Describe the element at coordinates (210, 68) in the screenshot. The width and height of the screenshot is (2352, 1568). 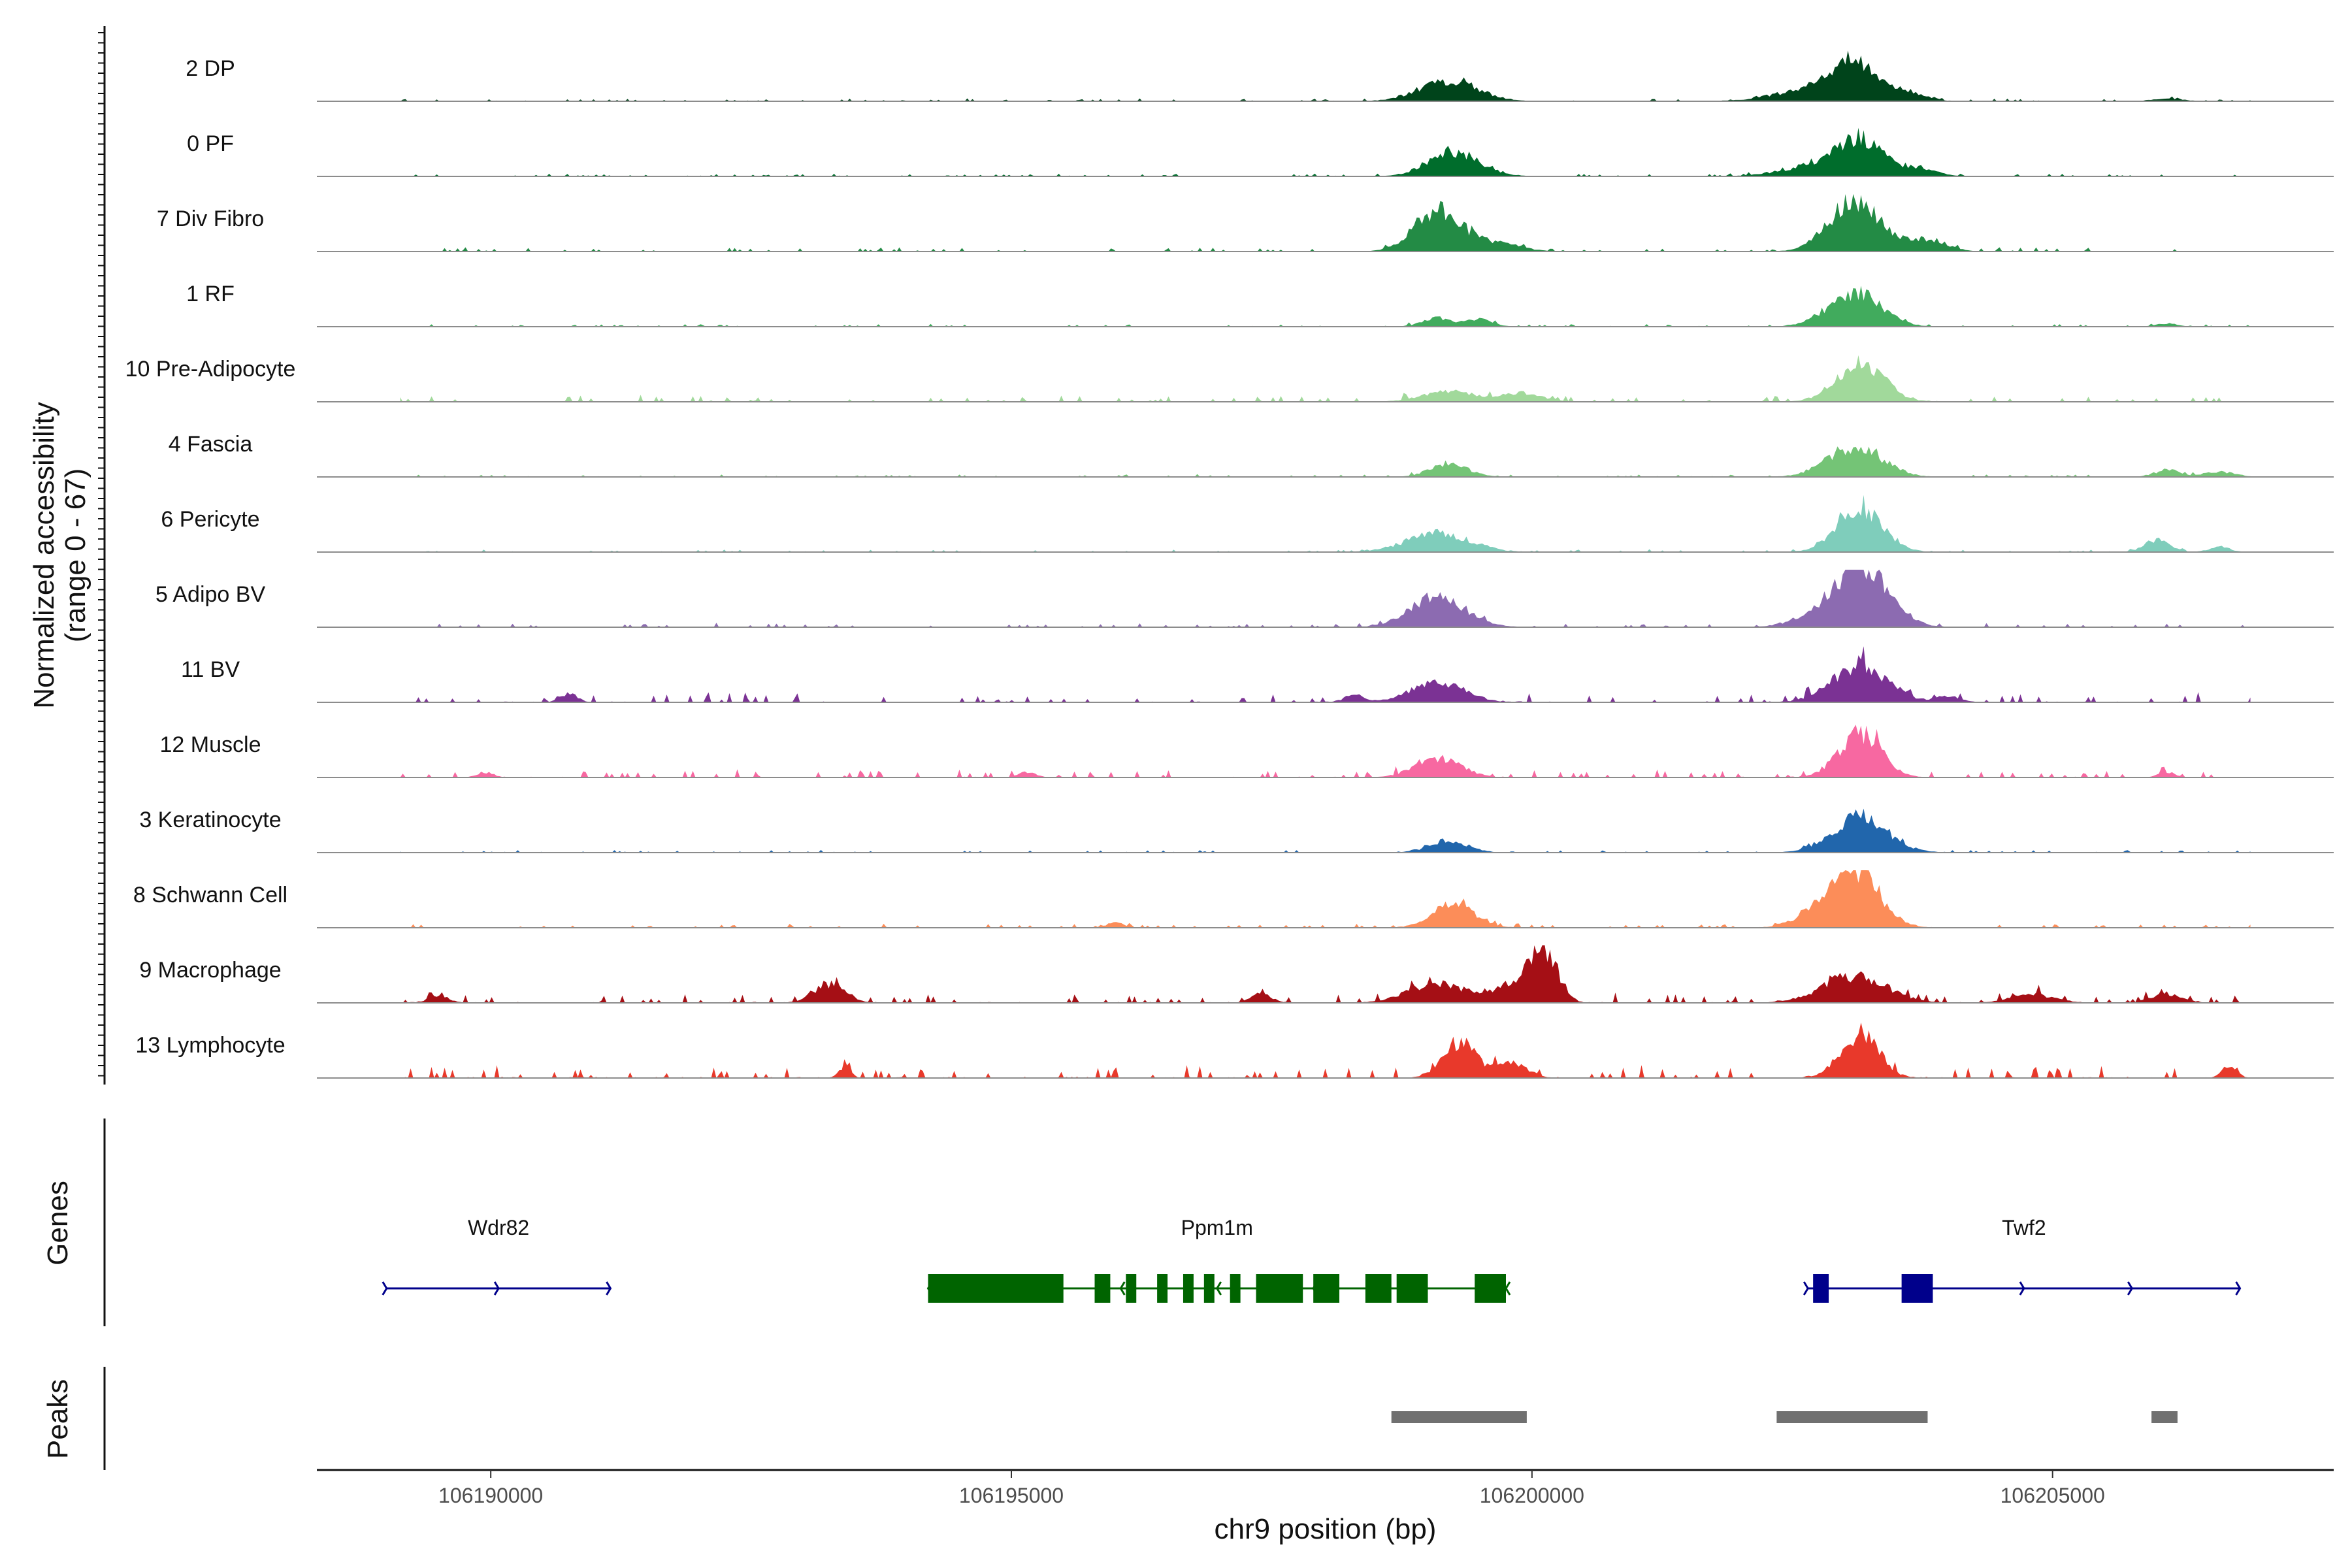
I see `track-label: 2 DP` at that location.